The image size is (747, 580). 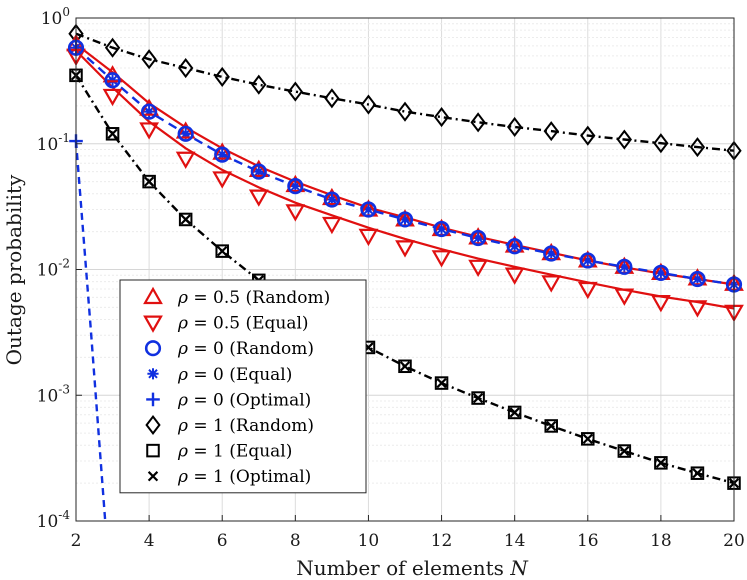 I want to click on x-tick-label: 10, so click(x=369, y=541).